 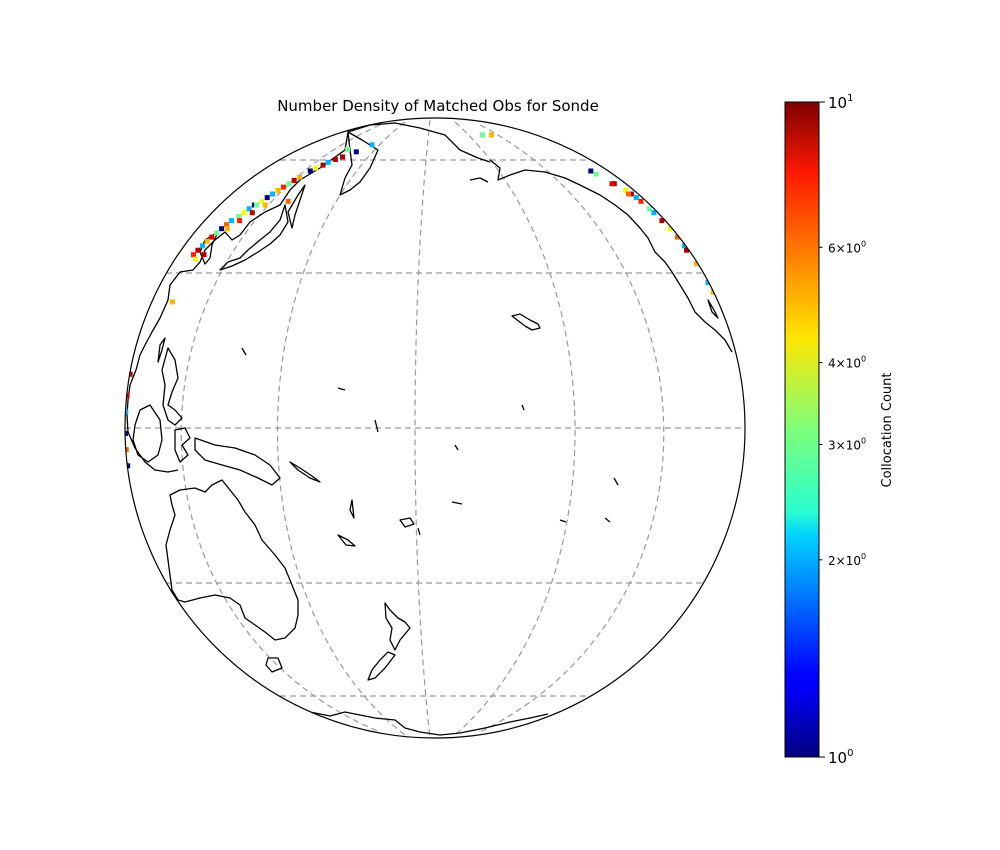 I want to click on colorbar-tick-label: 10⁰, so click(x=840, y=757).